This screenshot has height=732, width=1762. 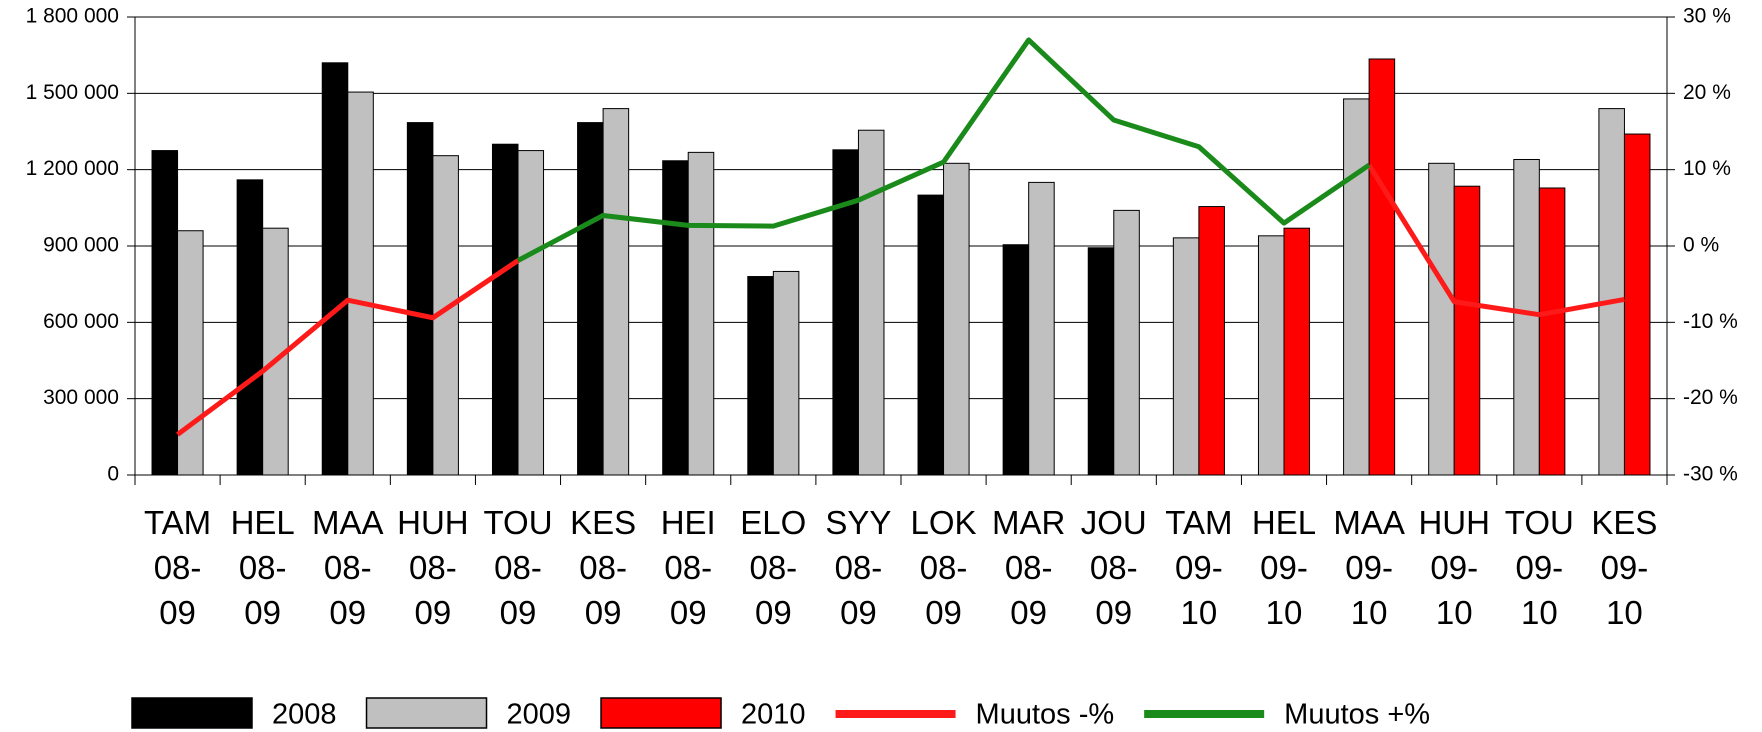 I want to click on y-tick-label: 1 200 000, so click(x=72, y=168).